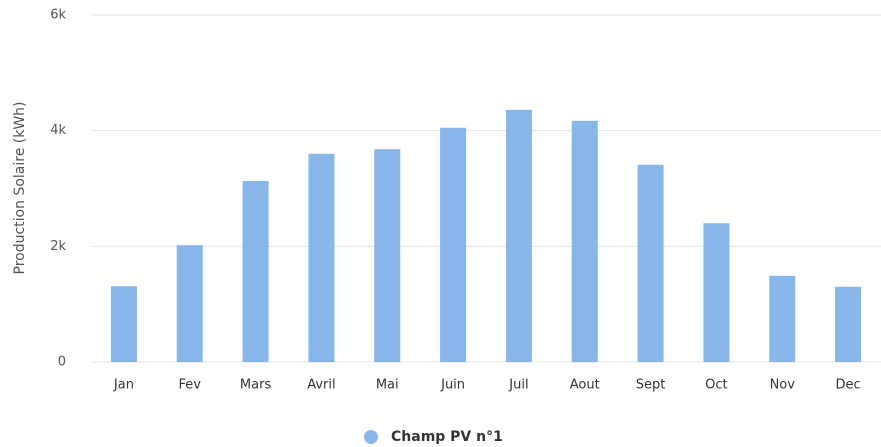  What do you see at coordinates (371, 437) in the screenshot?
I see `legend-marker` at bounding box center [371, 437].